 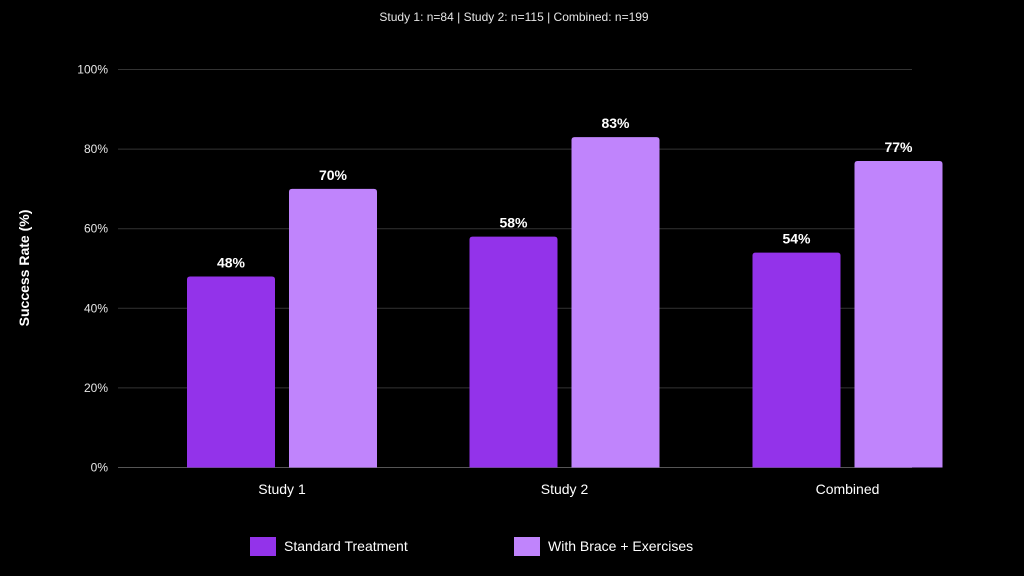 I want to click on y-tick-label: 0%, so click(x=100, y=468).